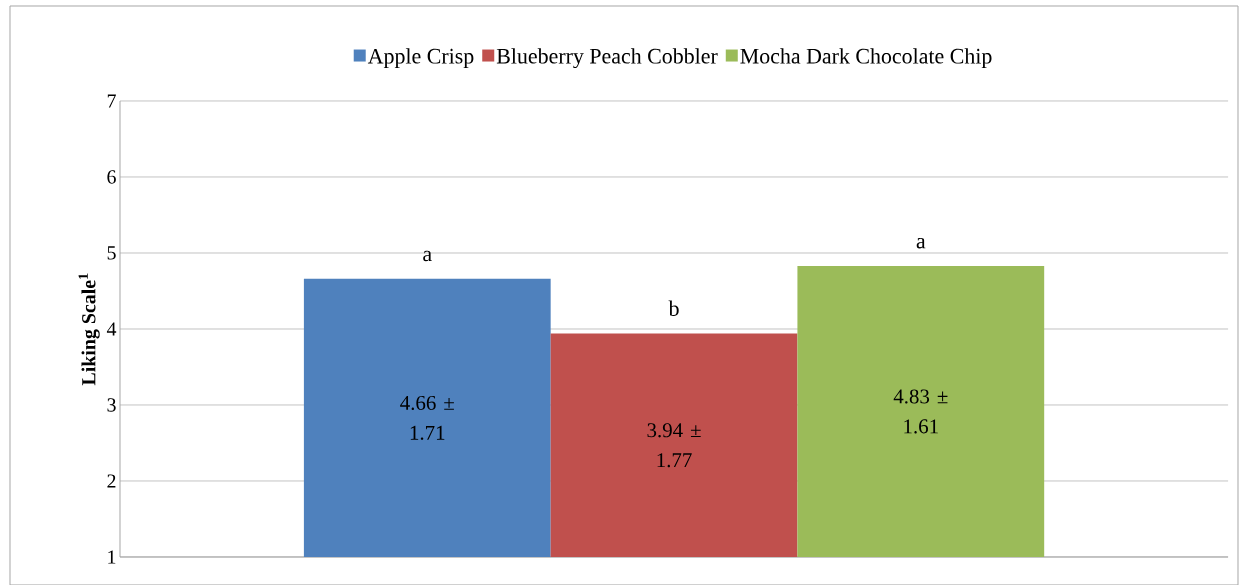 This screenshot has width=1248, height=585. What do you see at coordinates (112, 557) in the screenshot?
I see `y-tick-label: 1` at bounding box center [112, 557].